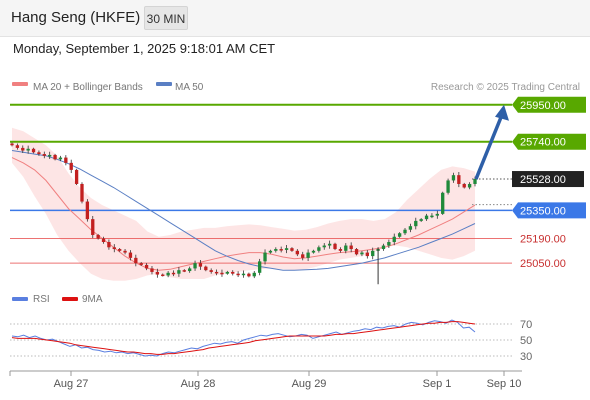 This screenshot has height=400, width=590. Describe the element at coordinates (164, 84) in the screenshot. I see `ma50-legend-swatch` at that location.